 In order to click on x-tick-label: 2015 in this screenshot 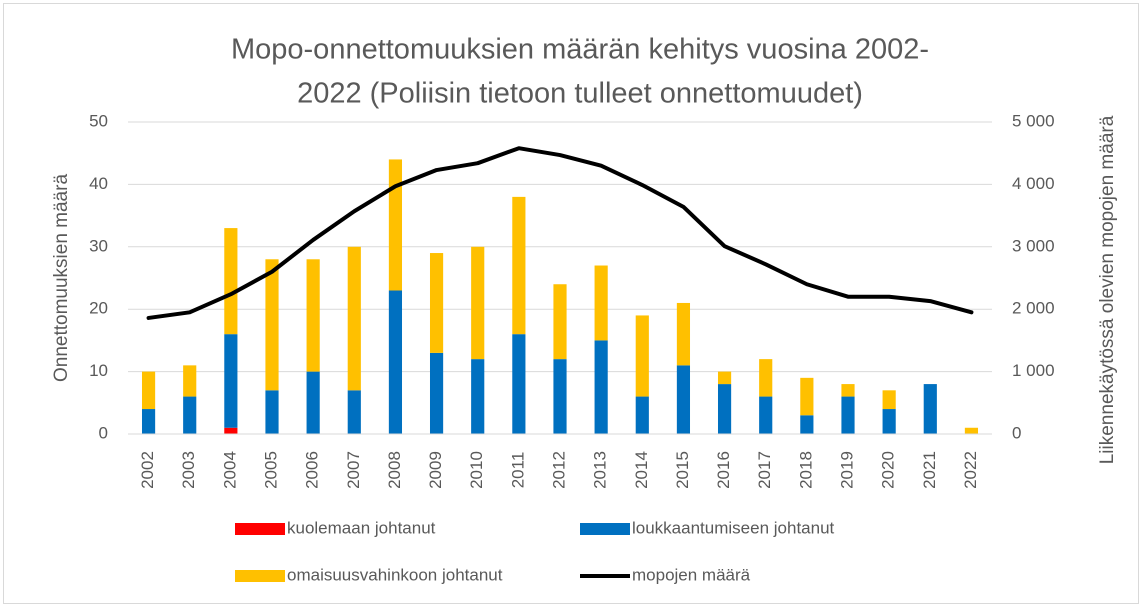, I will do `click(682, 470)`.